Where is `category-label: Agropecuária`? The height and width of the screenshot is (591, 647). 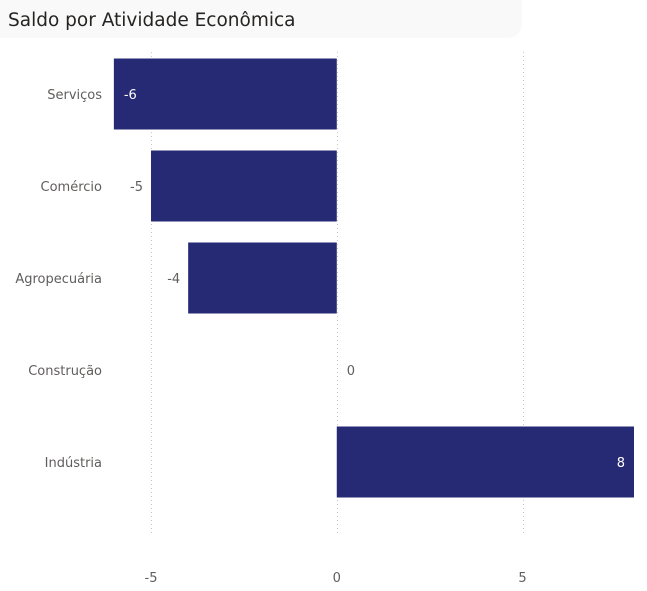
category-label: Agropecuária is located at coordinates (58, 279).